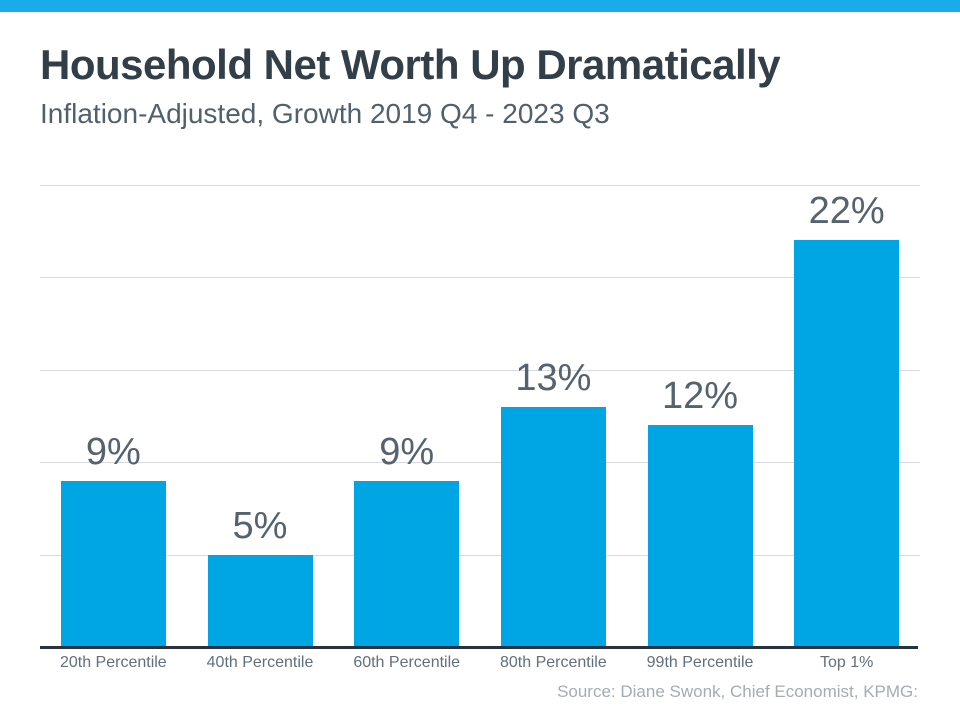 The height and width of the screenshot is (720, 960). What do you see at coordinates (410, 64) in the screenshot?
I see `page-title: Household Net Worth Up Dramatically` at bounding box center [410, 64].